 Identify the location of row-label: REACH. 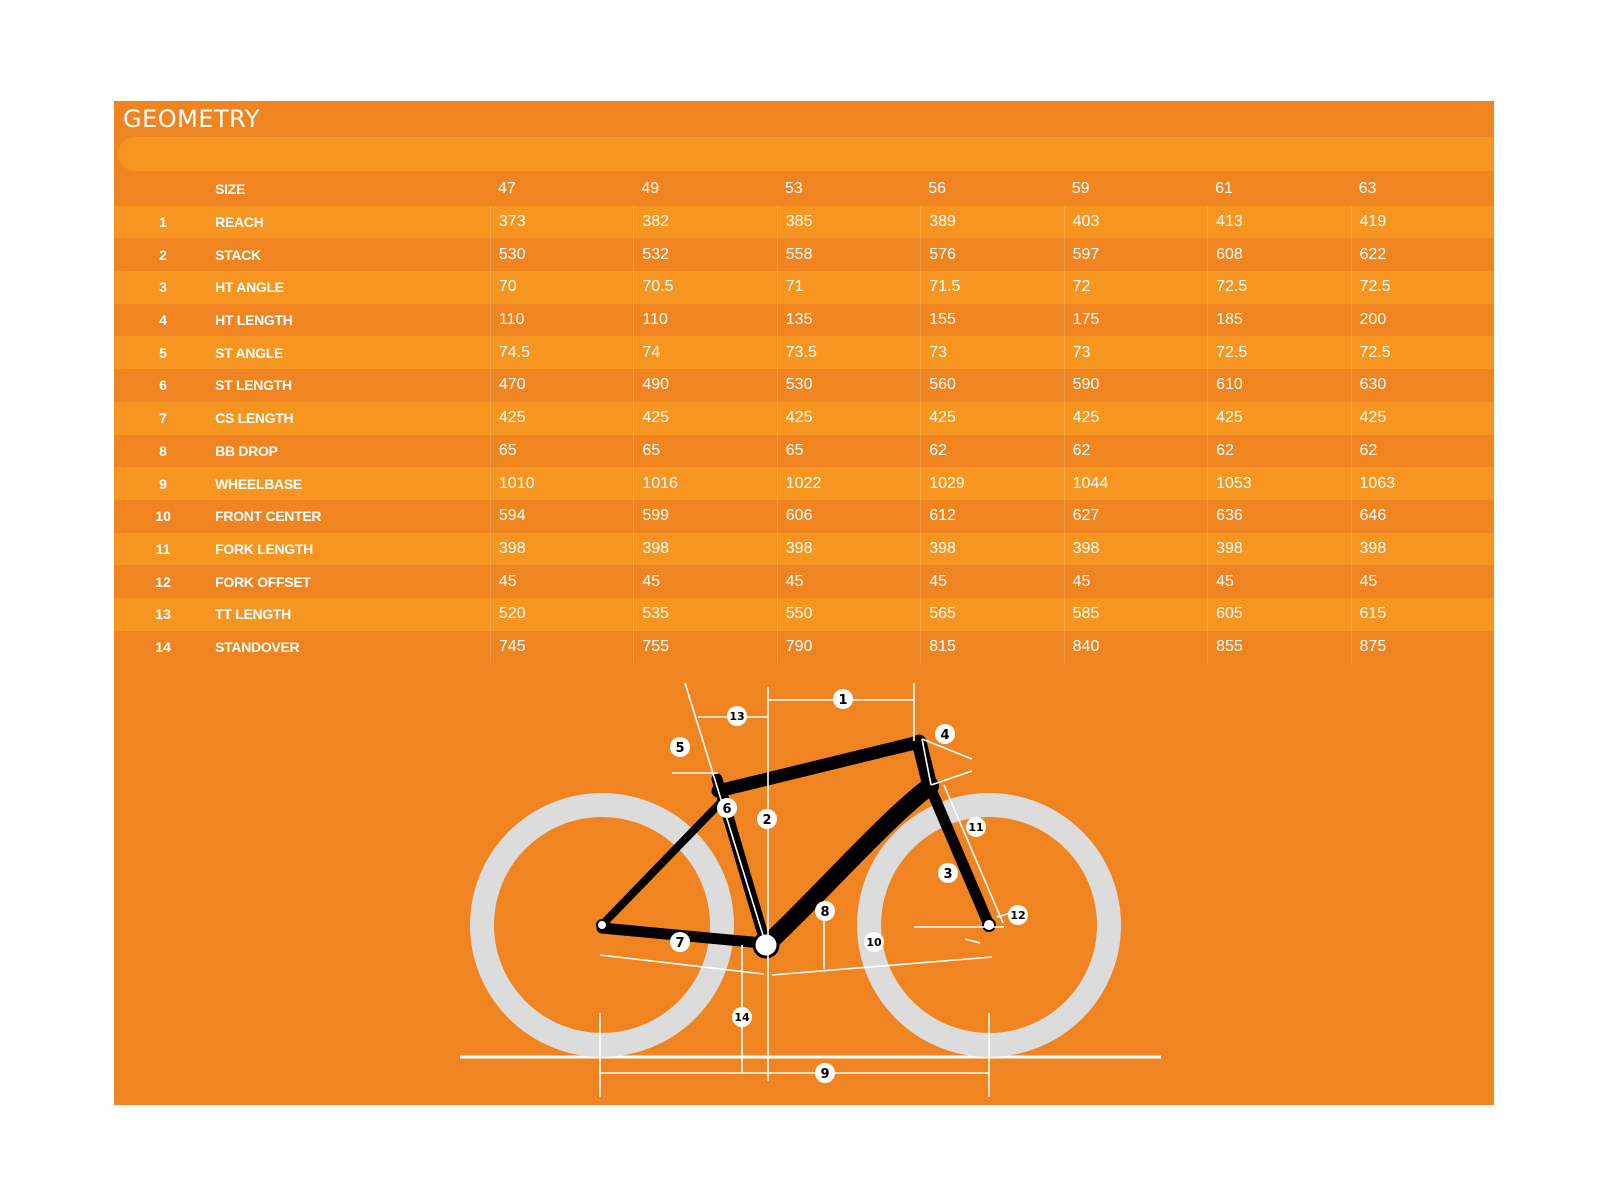
(239, 222).